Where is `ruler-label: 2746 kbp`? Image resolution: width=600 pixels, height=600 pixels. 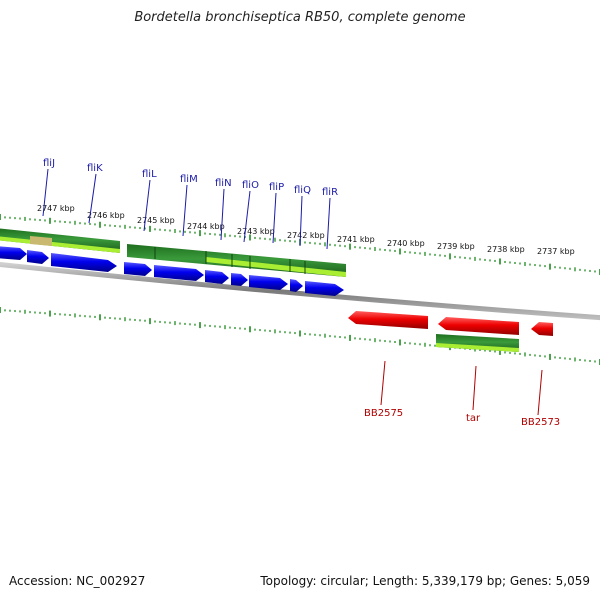 ruler-label: 2746 kbp is located at coordinates (106, 215).